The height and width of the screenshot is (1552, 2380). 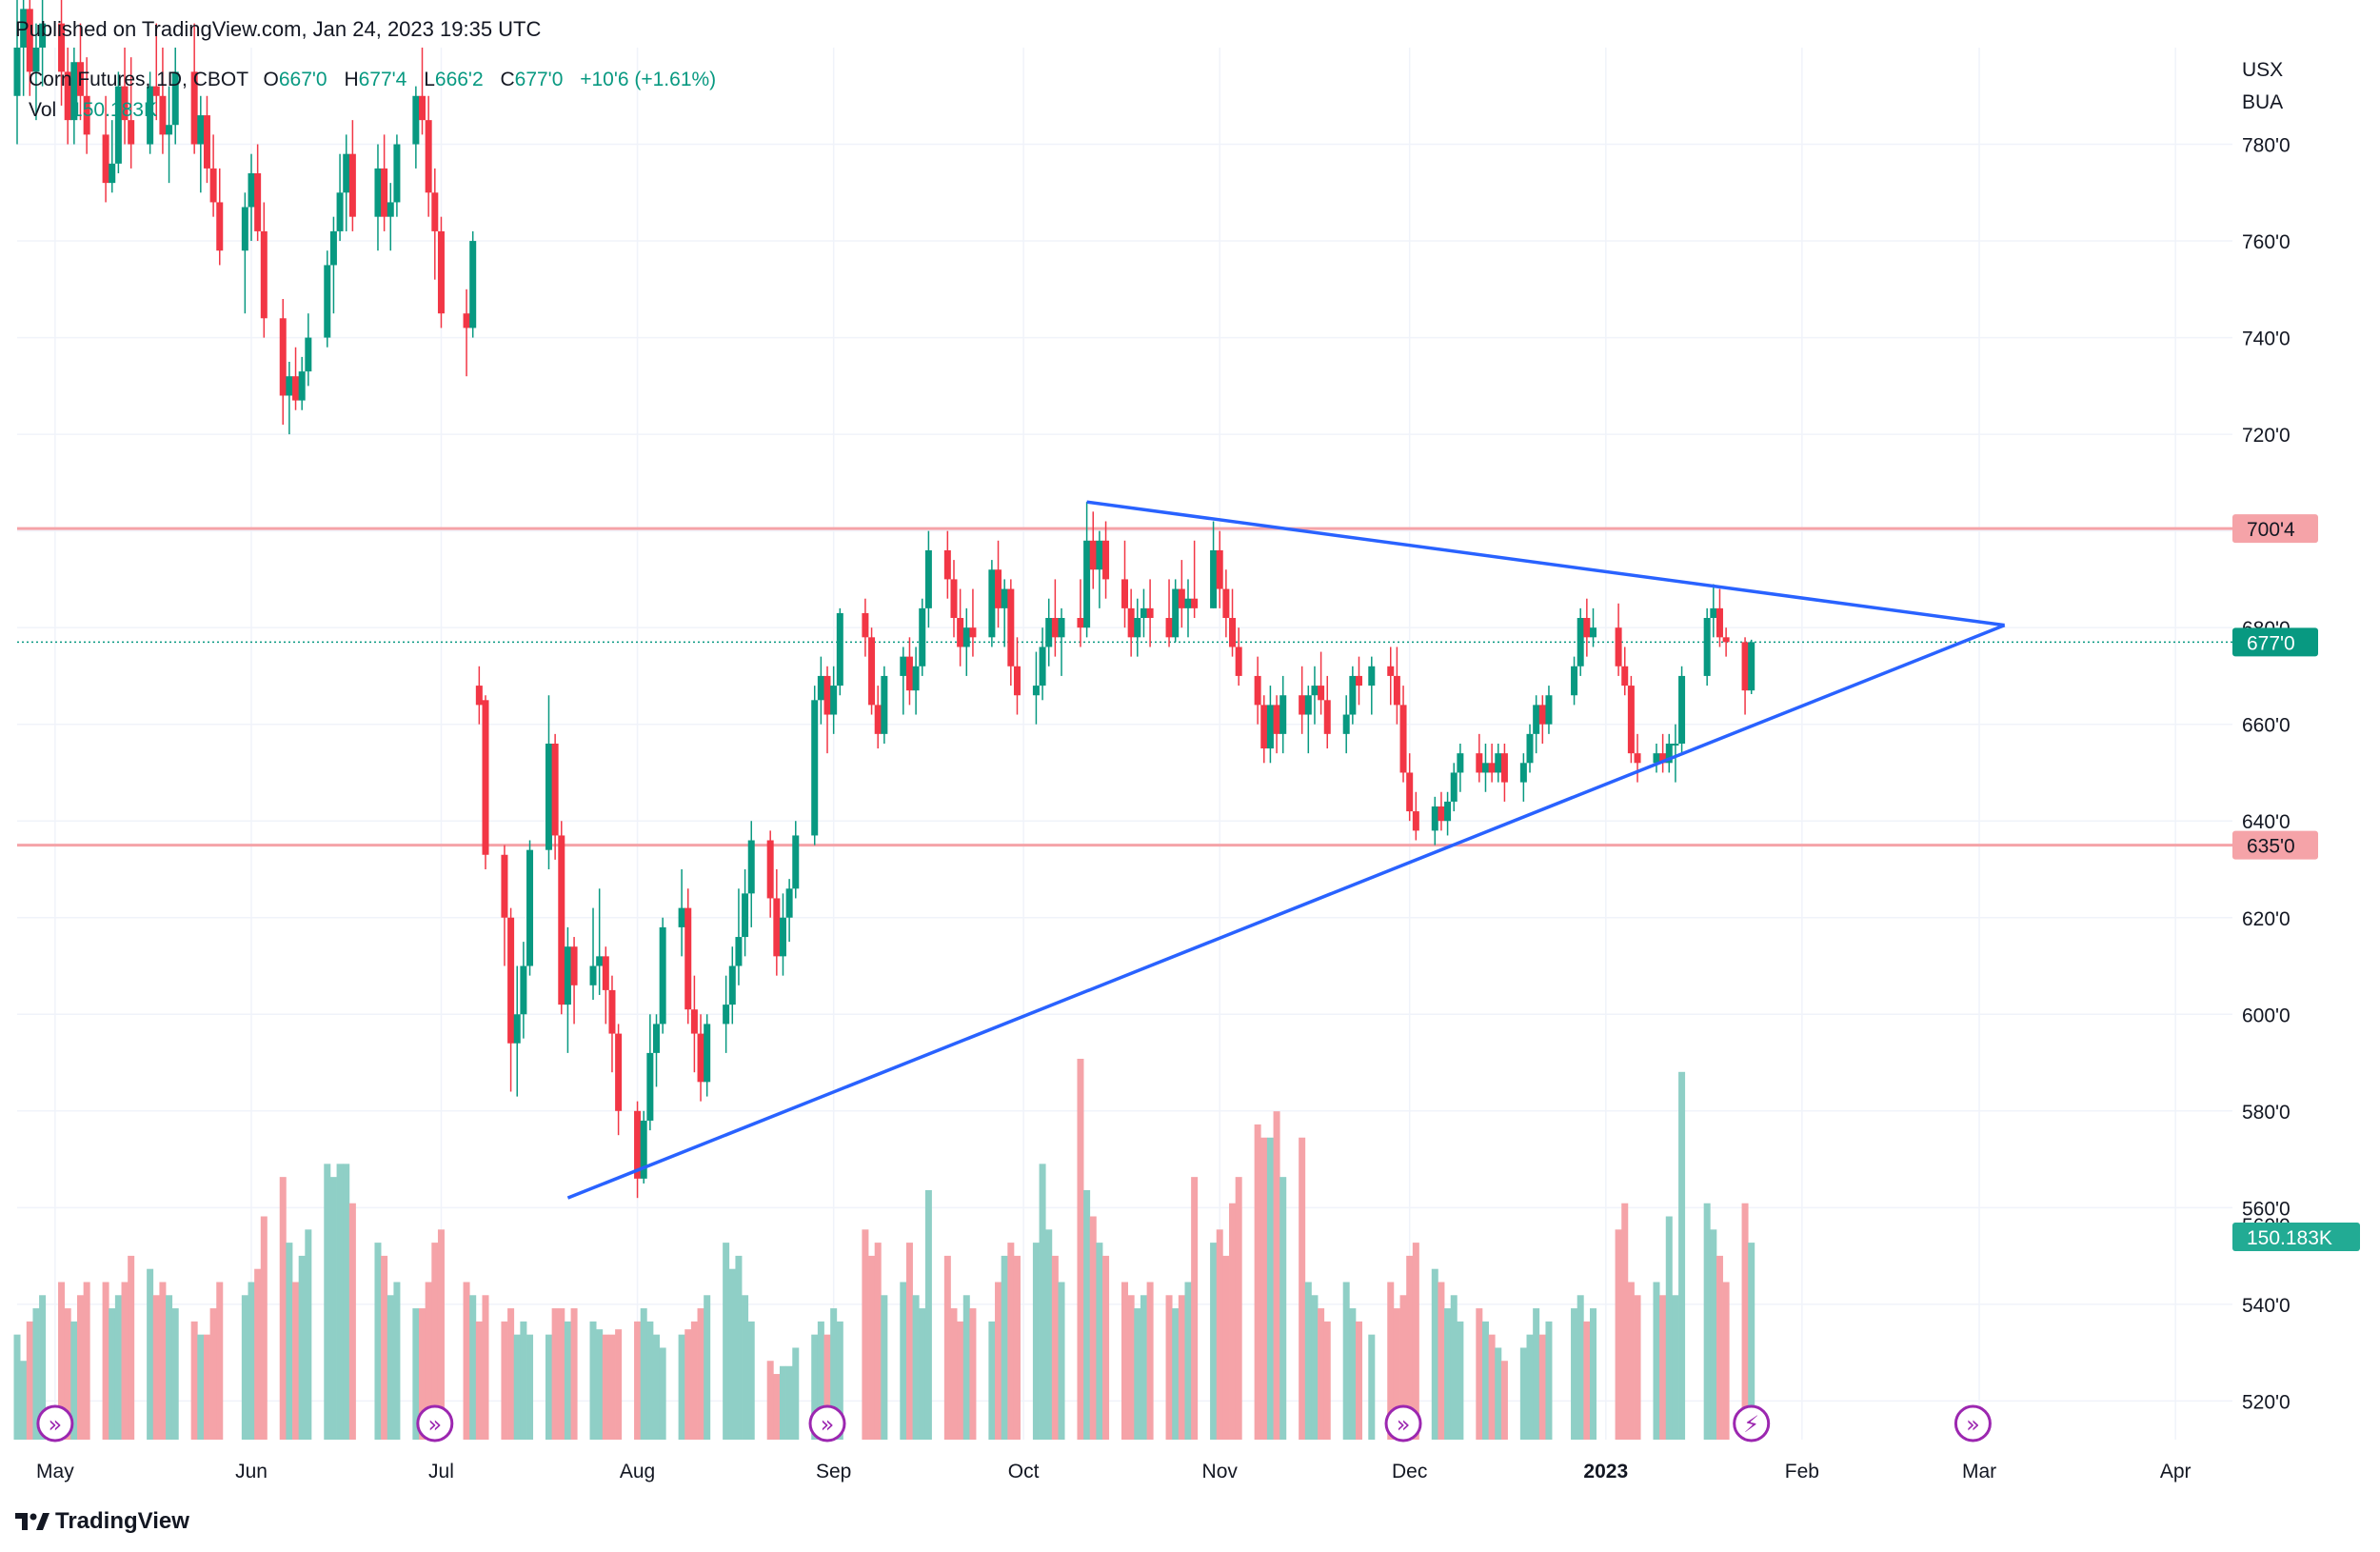 I want to click on unit-label: BUA, so click(x=2262, y=102).